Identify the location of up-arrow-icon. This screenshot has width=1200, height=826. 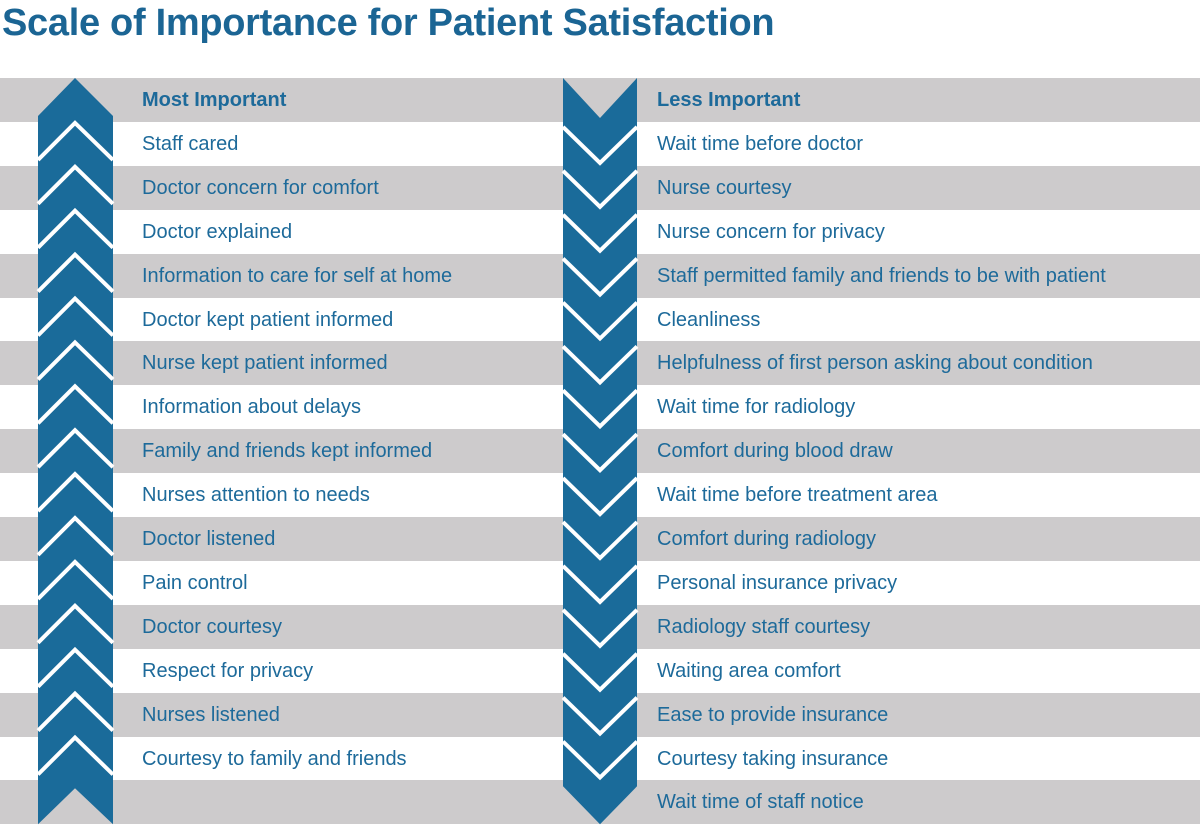
(75, 451).